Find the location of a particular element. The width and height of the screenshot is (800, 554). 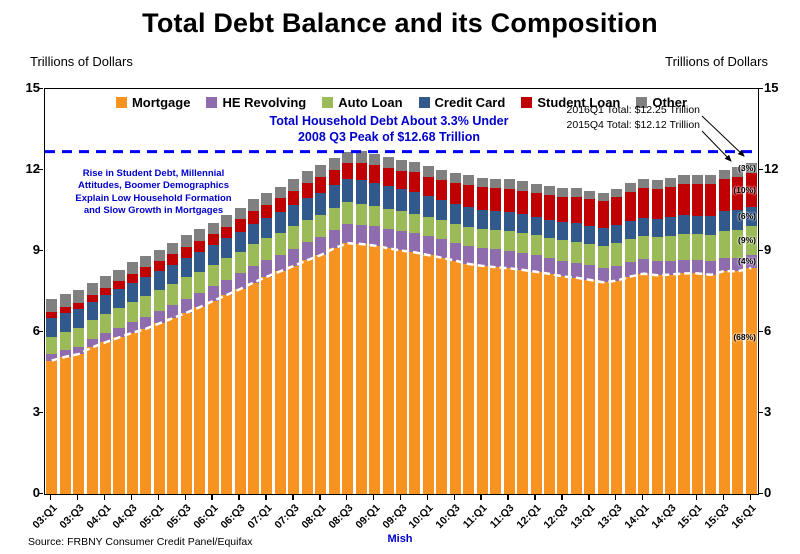

legend-item-credit-card: Credit Card is located at coordinates (461, 102).